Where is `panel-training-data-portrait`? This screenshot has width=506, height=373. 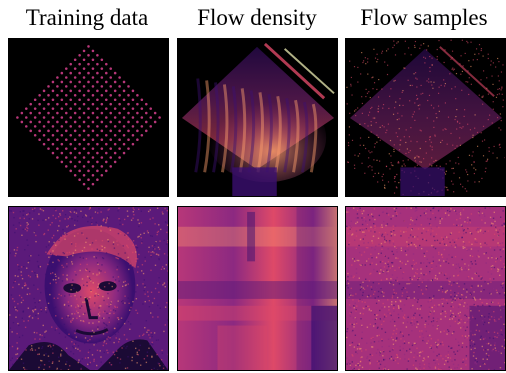
panel-training-data-portrait is located at coordinates (88, 288).